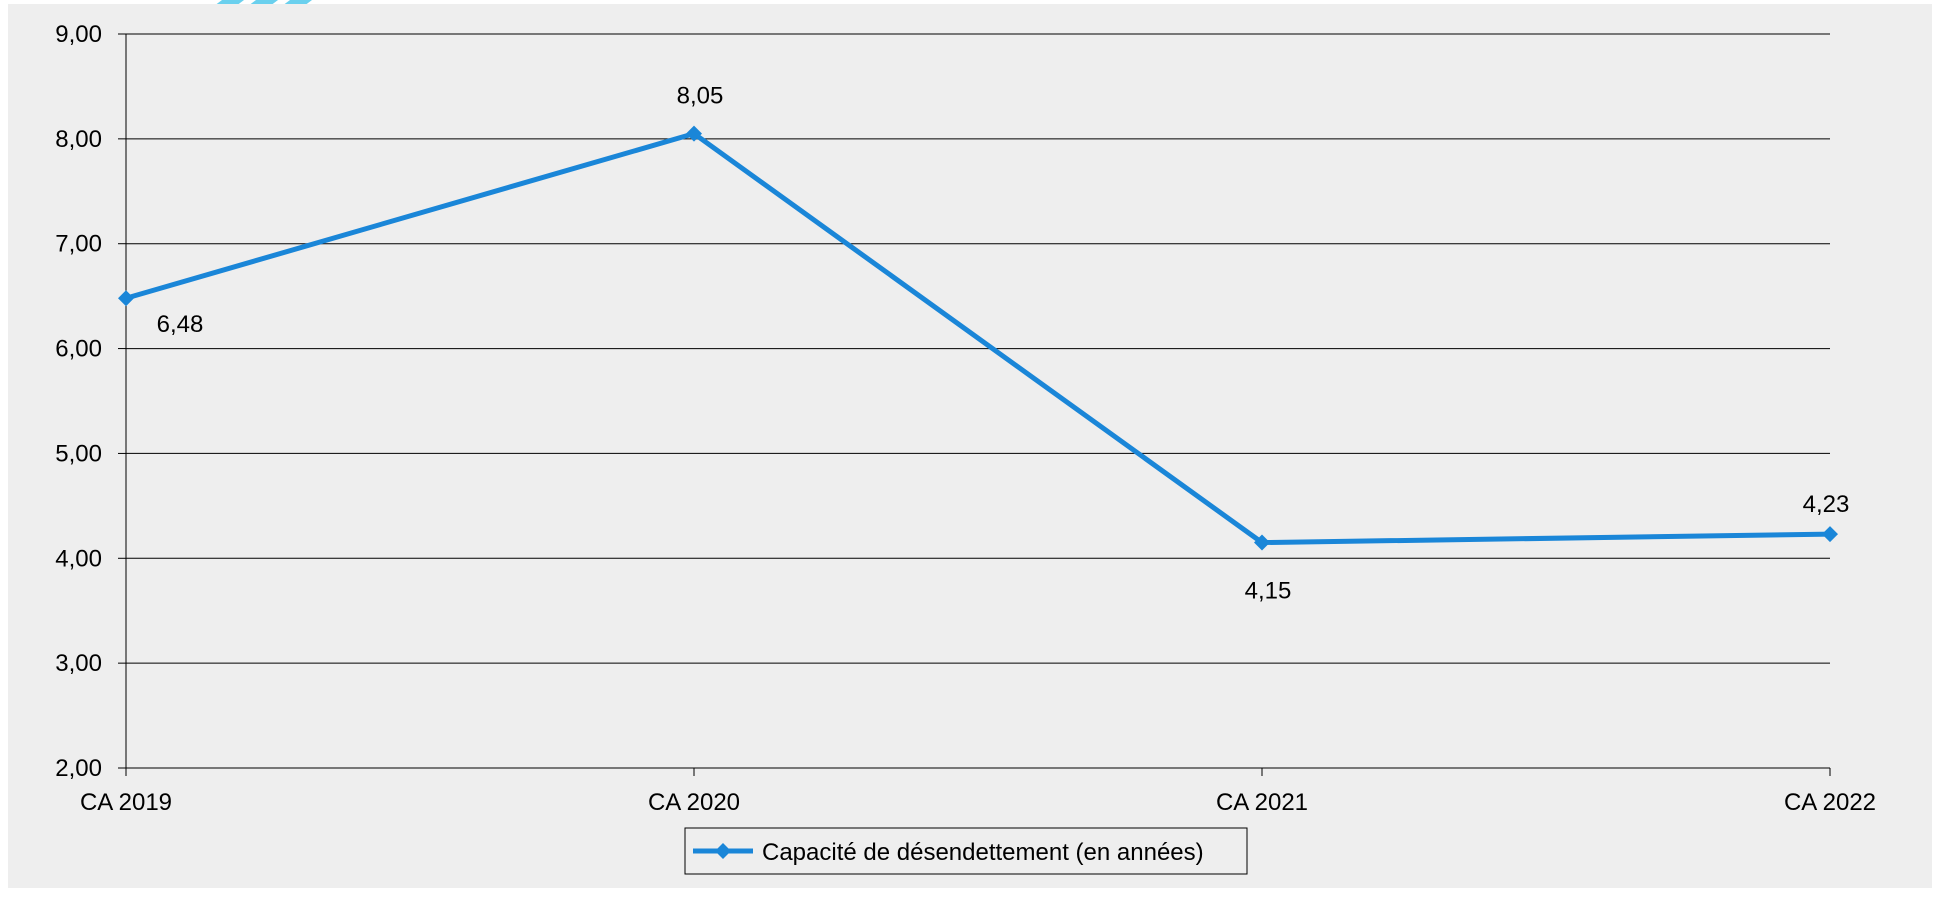 This screenshot has width=1934, height=897. What do you see at coordinates (78, 453) in the screenshot?
I see `y-tick-label: 5,00` at bounding box center [78, 453].